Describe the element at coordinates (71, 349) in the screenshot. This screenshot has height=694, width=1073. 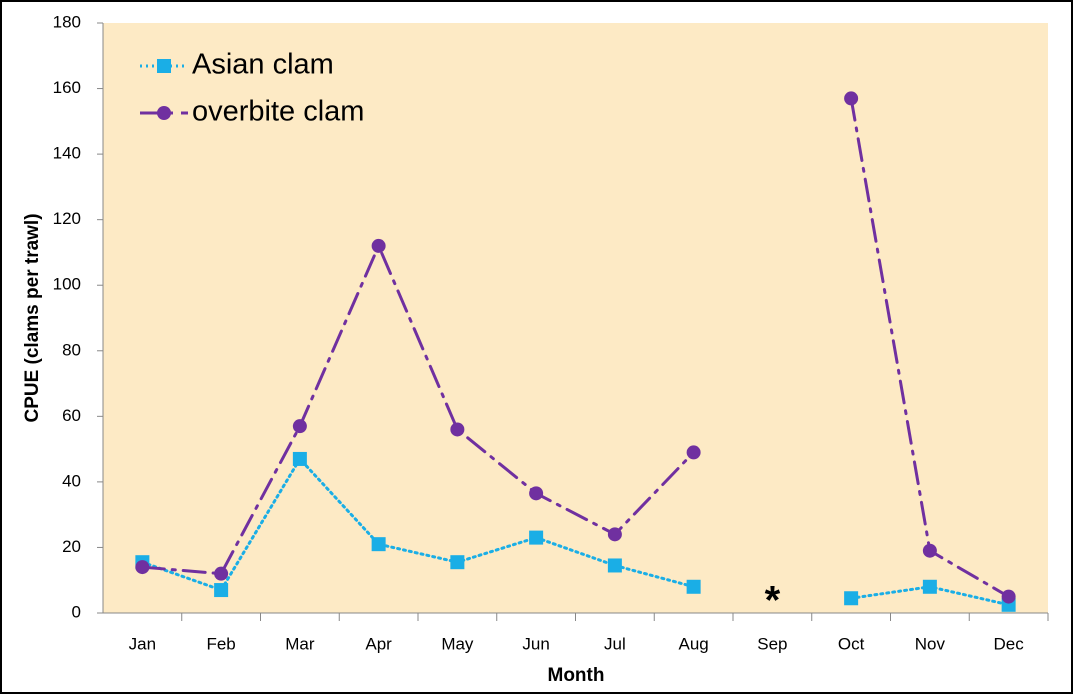
I see `y-tick-label: 80` at that location.